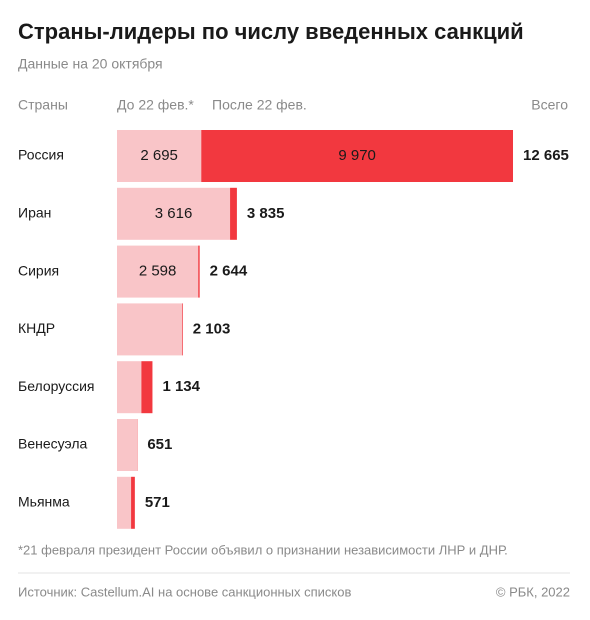  What do you see at coordinates (155, 105) in the screenshot?
I see `legend-entry: До 22 фев.*` at bounding box center [155, 105].